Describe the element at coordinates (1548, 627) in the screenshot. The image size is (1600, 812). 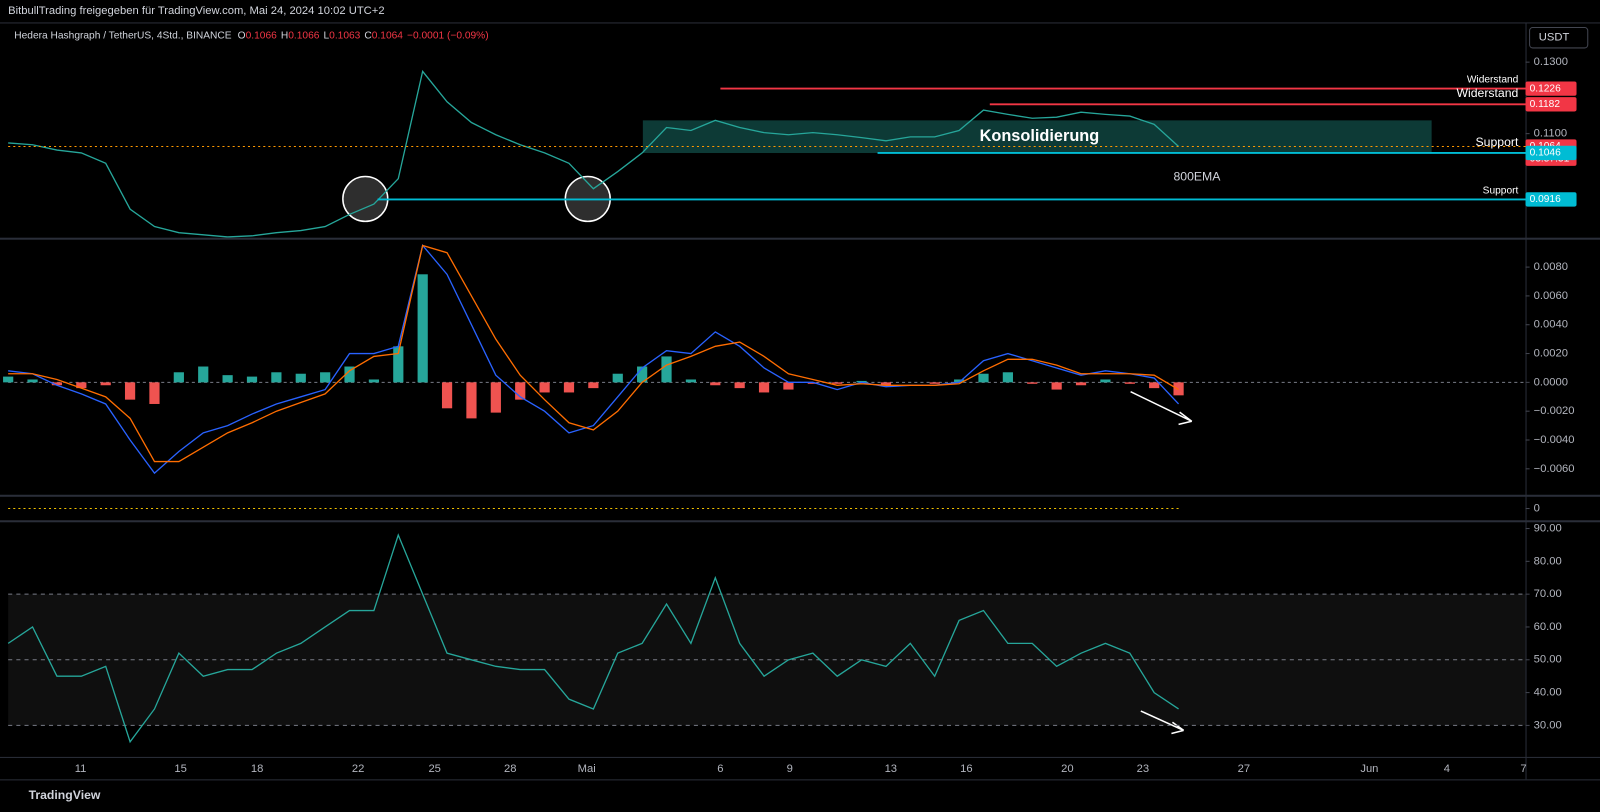
I see `y-tick-label: 60.00` at that location.